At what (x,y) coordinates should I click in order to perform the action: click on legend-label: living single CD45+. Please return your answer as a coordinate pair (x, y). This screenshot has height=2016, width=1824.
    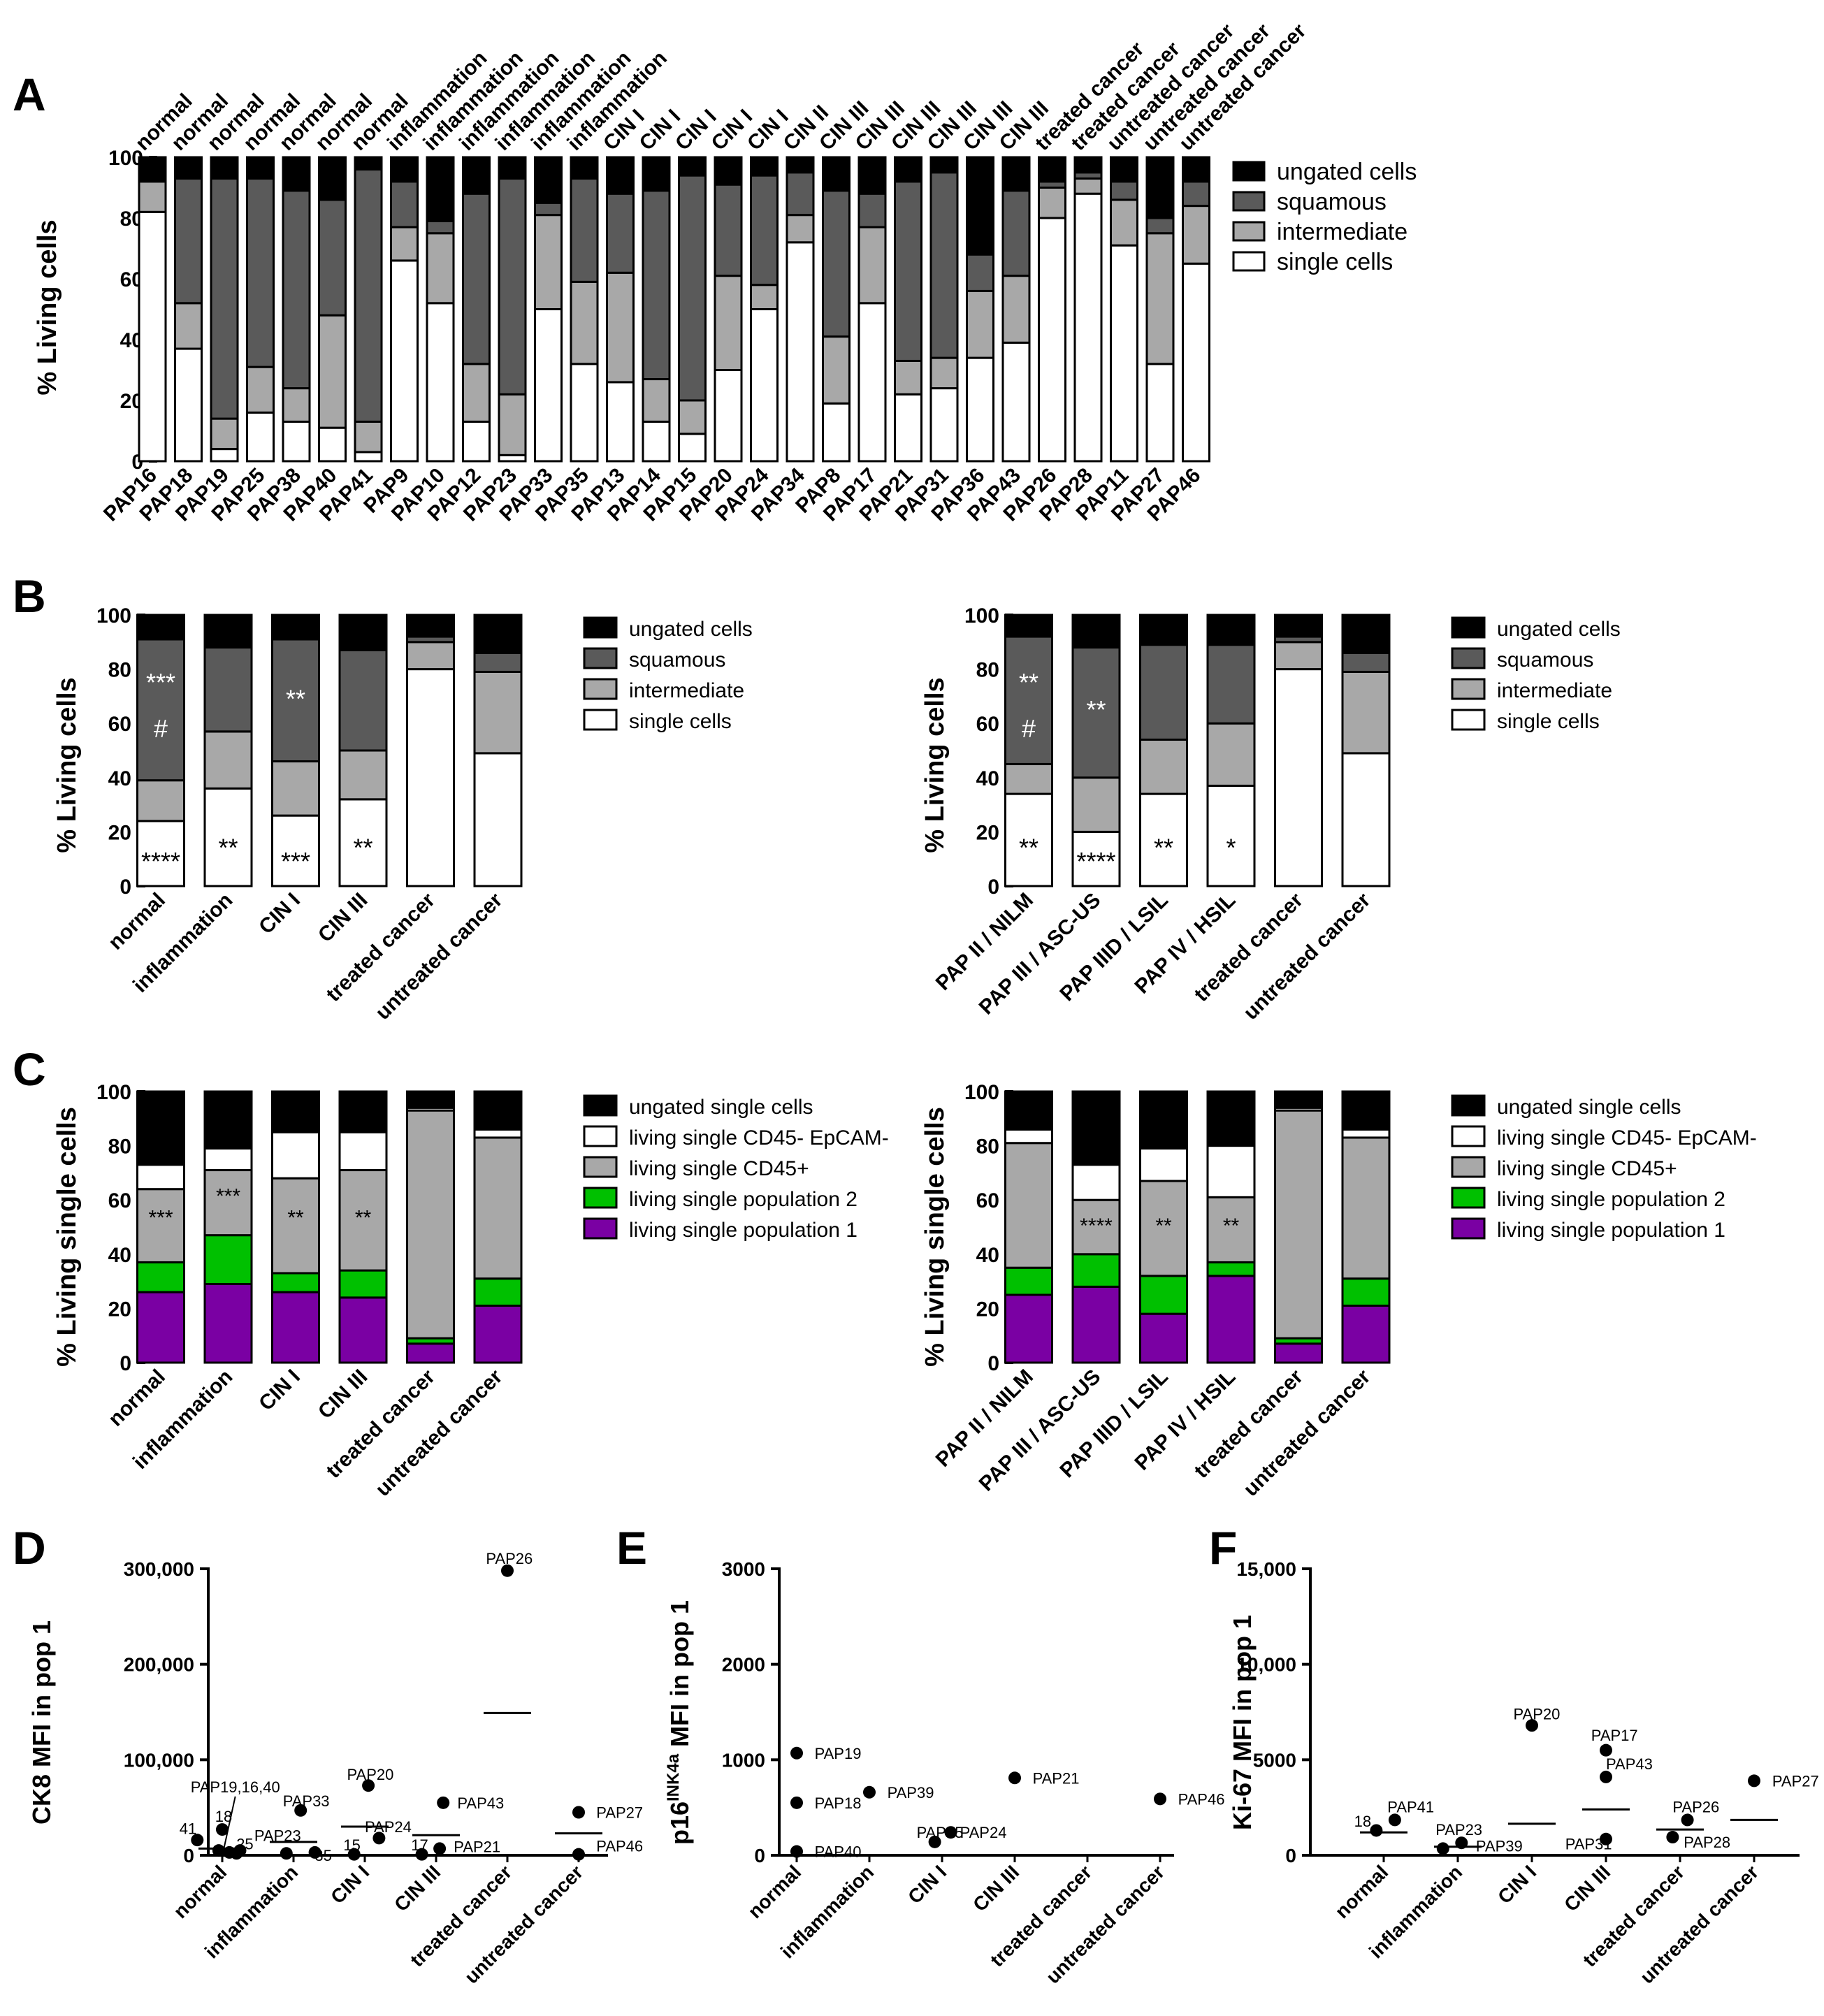
    Looking at the image, I should click on (1587, 1168).